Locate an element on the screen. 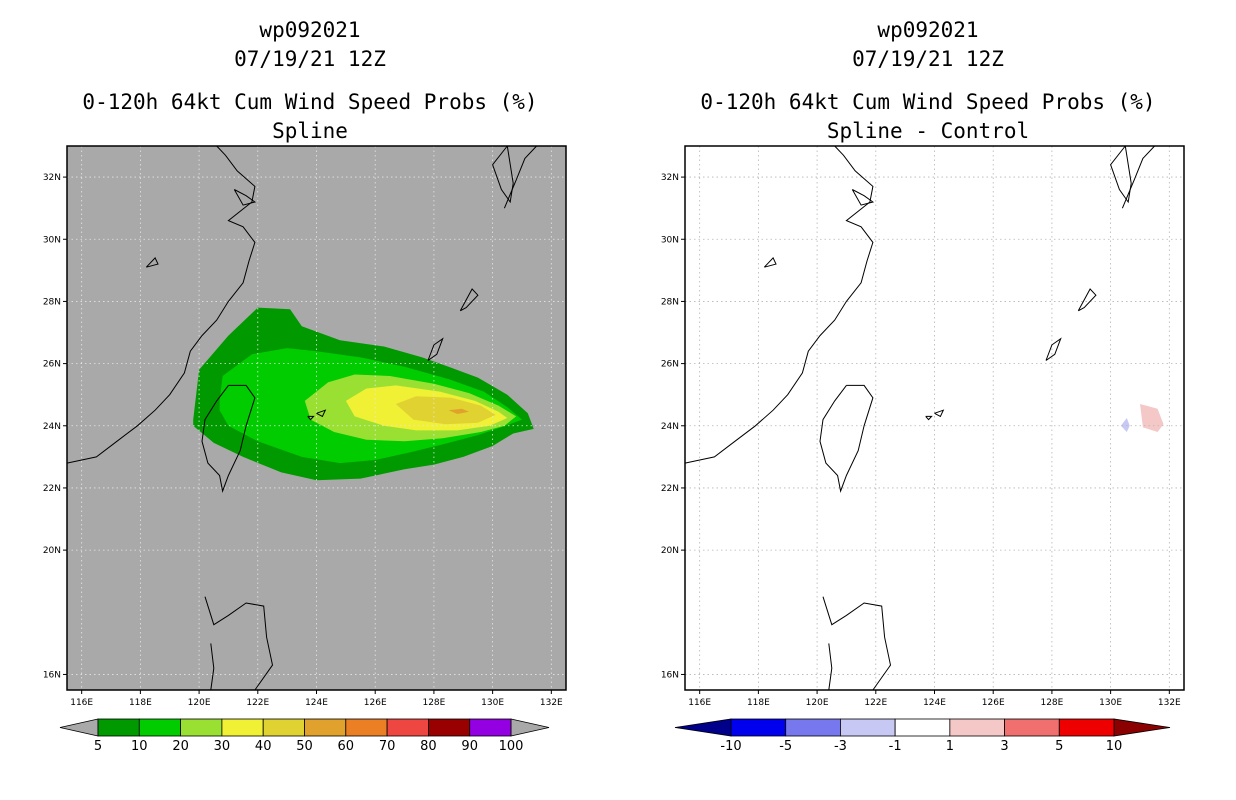  right-colorbar-label: 5 is located at coordinates (1059, 746).